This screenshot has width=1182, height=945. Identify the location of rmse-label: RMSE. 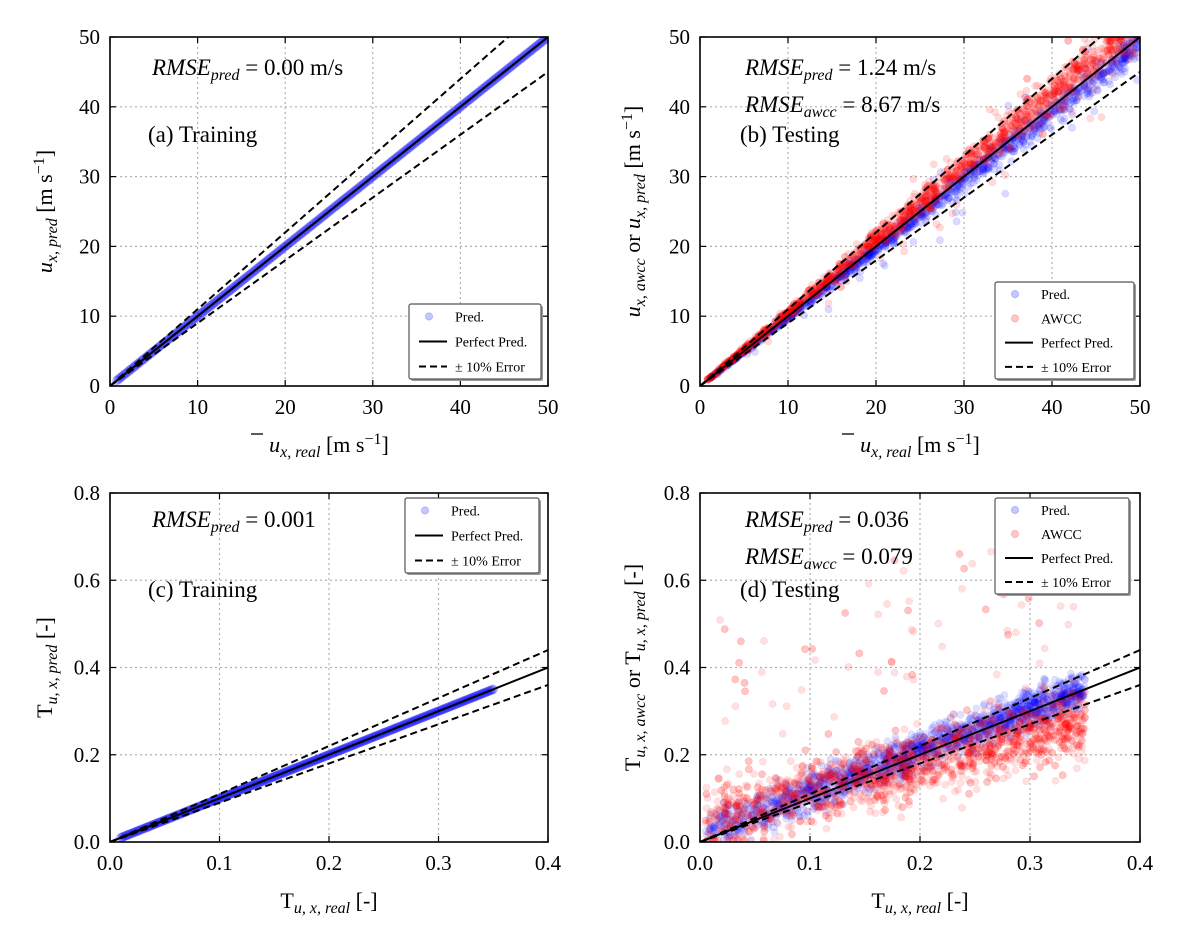
(774, 104).